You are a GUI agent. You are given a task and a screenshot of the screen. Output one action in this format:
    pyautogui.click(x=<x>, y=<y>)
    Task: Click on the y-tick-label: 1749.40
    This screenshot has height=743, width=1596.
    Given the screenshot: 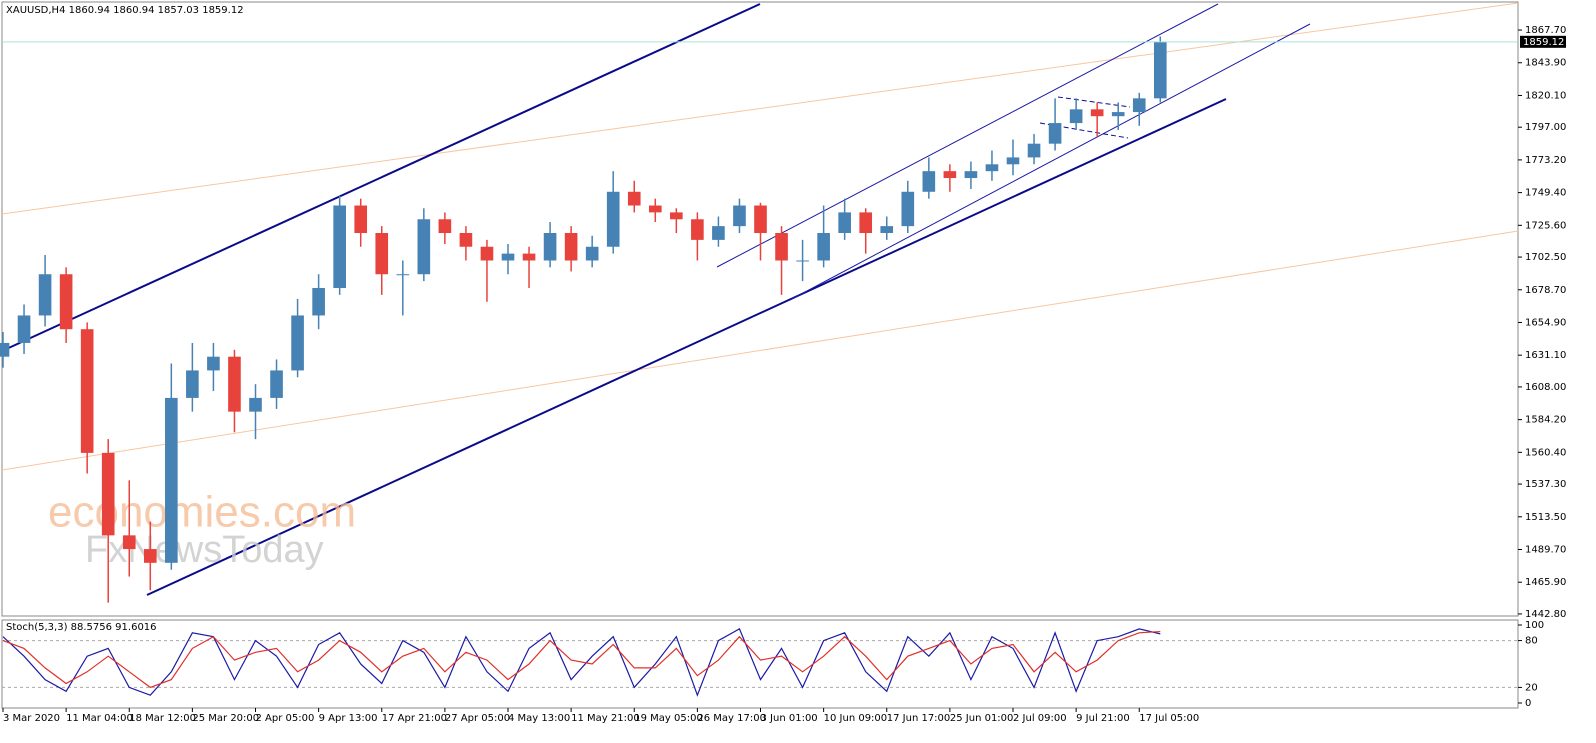 What is the action you would take?
    pyautogui.click(x=1545, y=193)
    